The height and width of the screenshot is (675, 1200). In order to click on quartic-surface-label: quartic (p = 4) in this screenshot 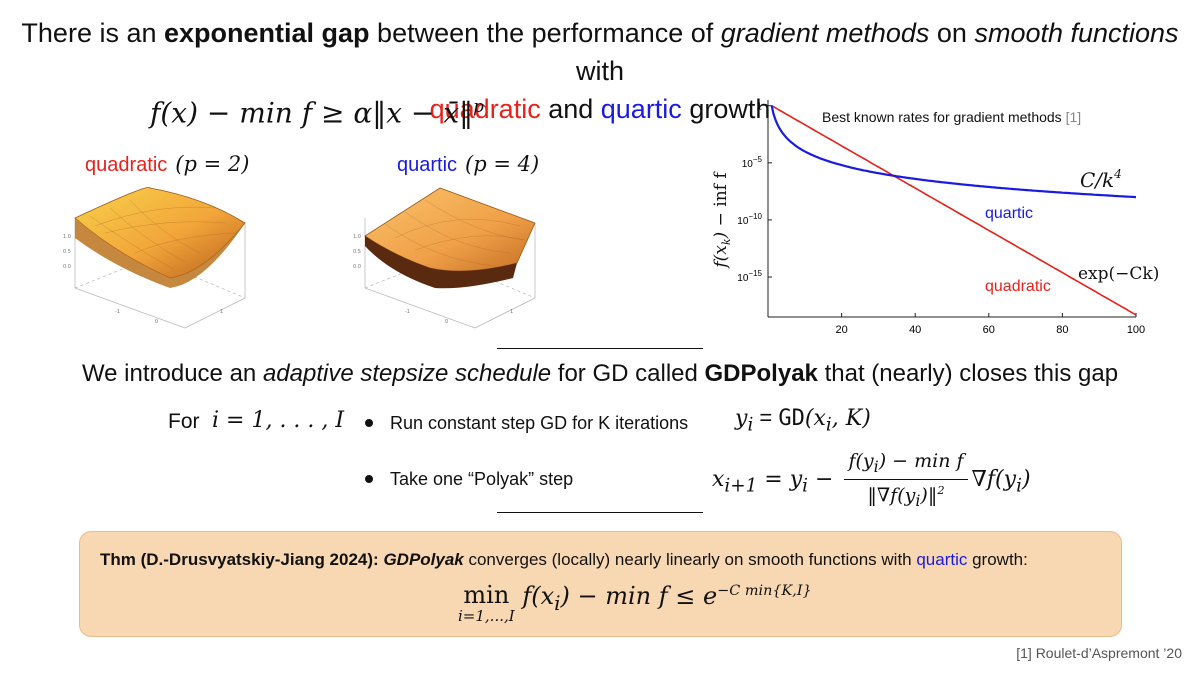, I will do `click(468, 164)`.